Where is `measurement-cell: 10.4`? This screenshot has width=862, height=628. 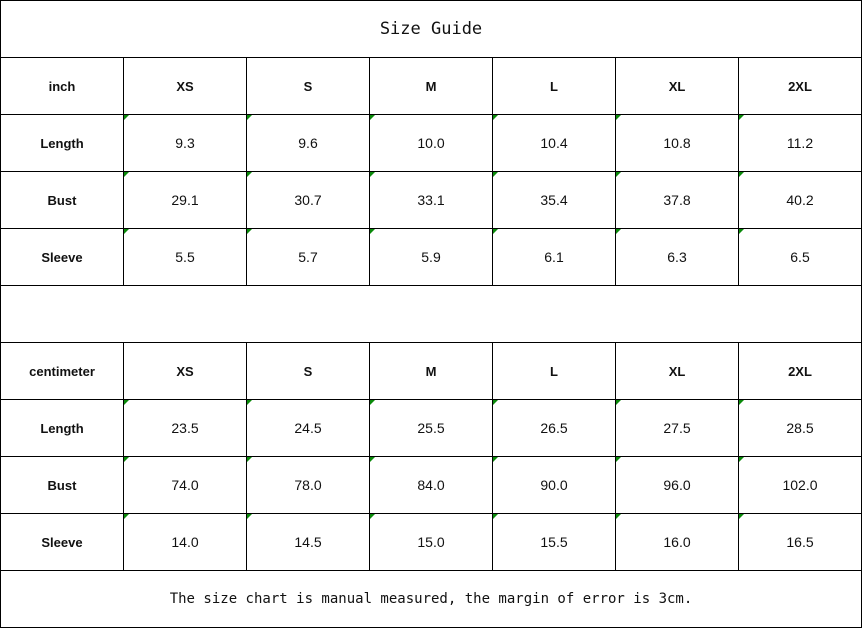
measurement-cell: 10.4 is located at coordinates (553, 142).